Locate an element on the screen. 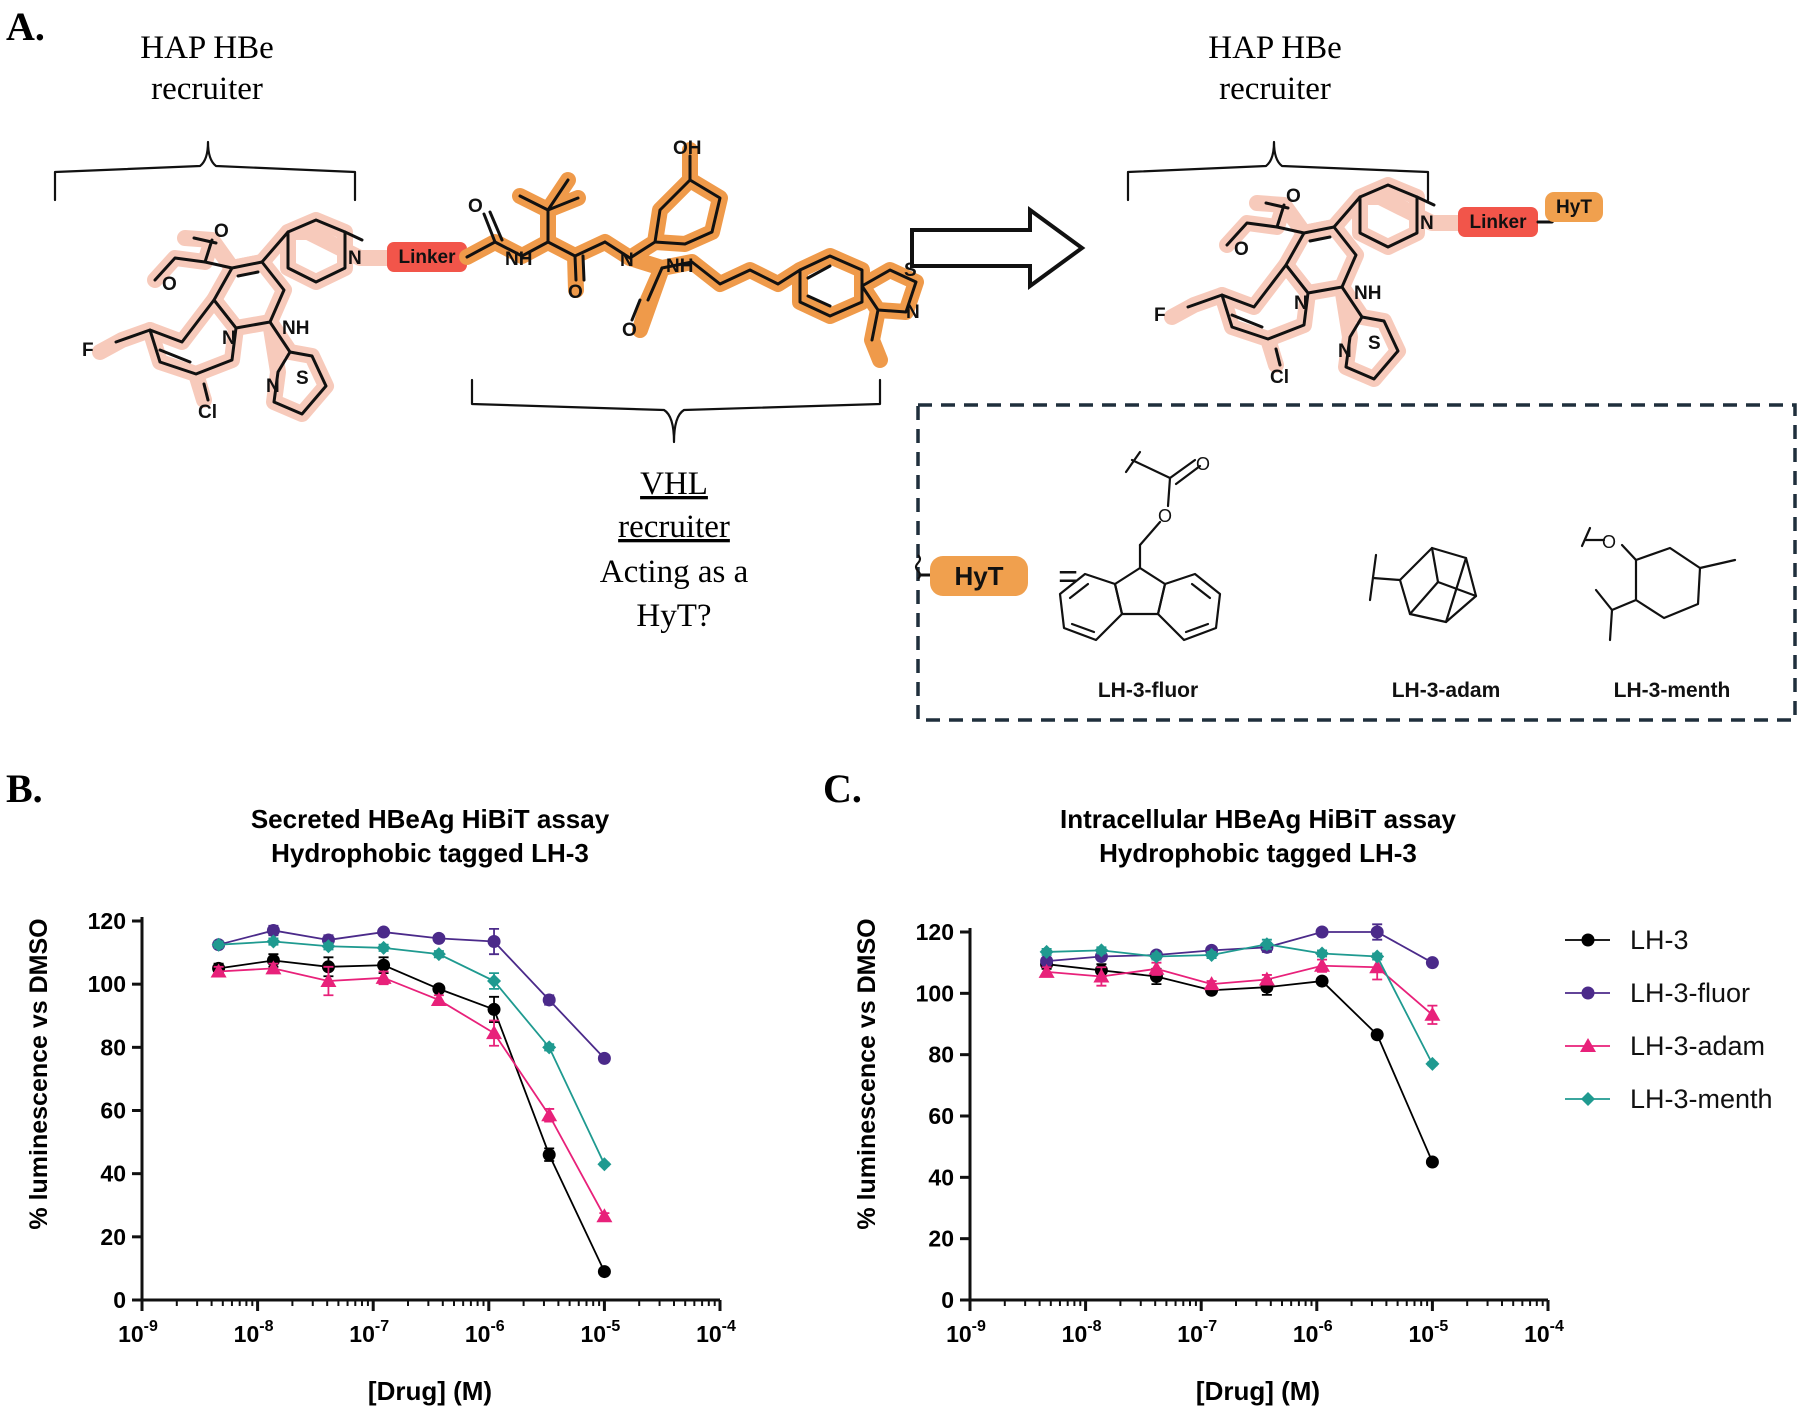  chart-b-xtick-label: 10⁻⁸ is located at coordinates (254, 1332).